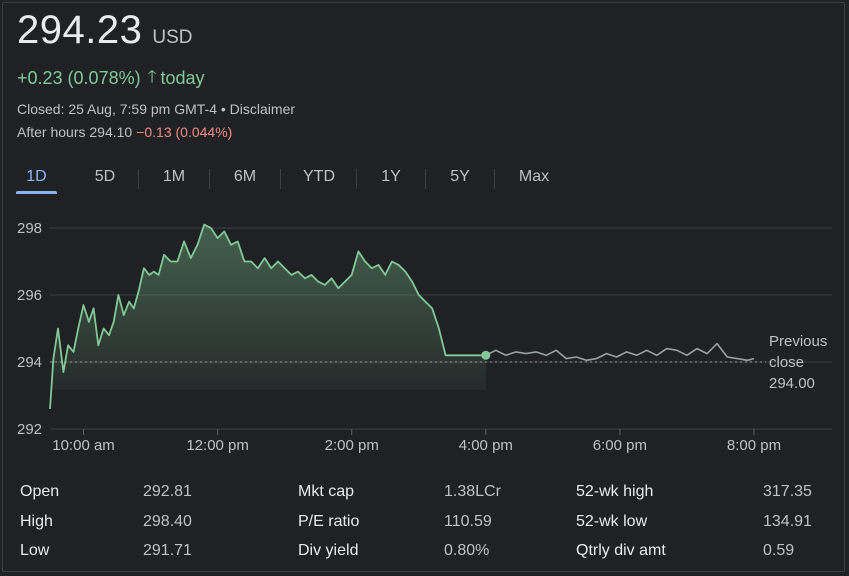 The image size is (849, 576). What do you see at coordinates (29, 295) in the screenshot?
I see `y-tick-label: 296` at bounding box center [29, 295].